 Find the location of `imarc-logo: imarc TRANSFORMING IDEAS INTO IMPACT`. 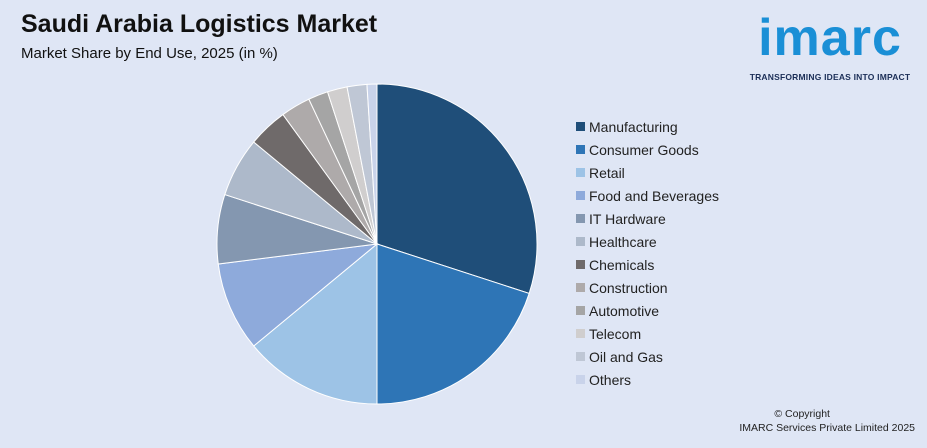

imarc-logo: imarc TRANSFORMING IDEAS INTO IMPACT is located at coordinates (830, 48).